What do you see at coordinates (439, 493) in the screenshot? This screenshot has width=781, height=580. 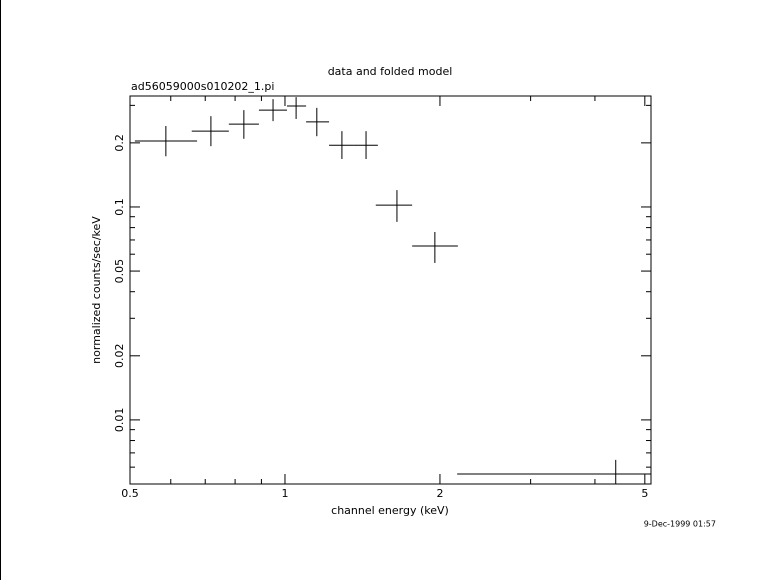 I see `x-tick-label: 2` at bounding box center [439, 493].